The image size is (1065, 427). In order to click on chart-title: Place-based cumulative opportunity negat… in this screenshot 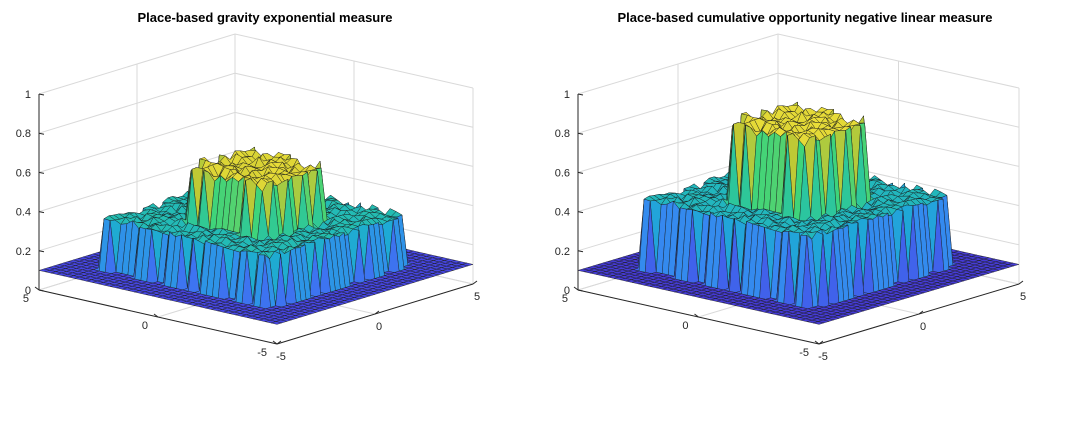, I will do `click(805, 17)`.